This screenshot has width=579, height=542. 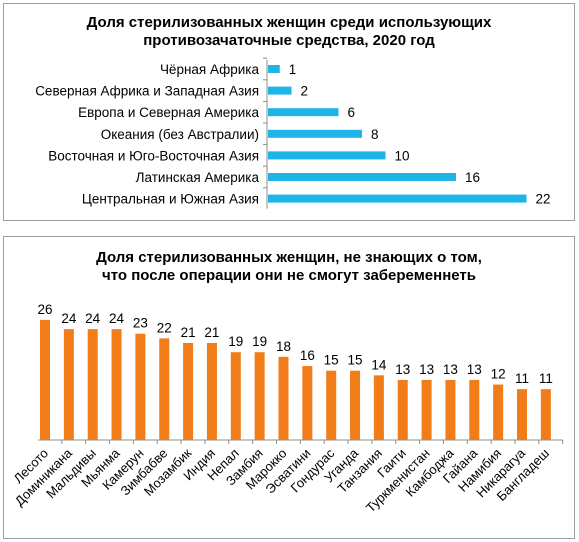 What do you see at coordinates (402, 155) in the screenshot?
I see `value-label-region-5: 10` at bounding box center [402, 155].